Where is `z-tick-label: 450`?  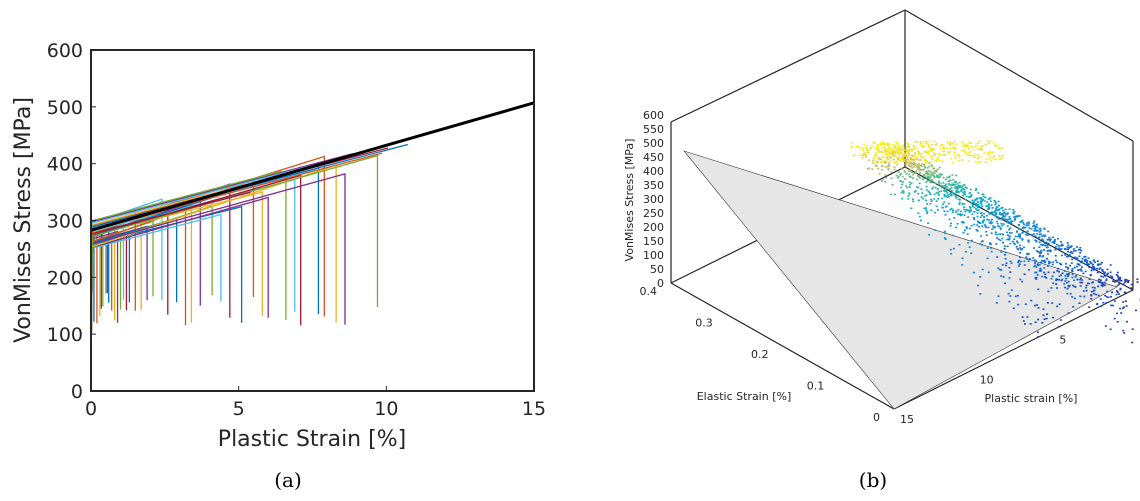 z-tick-label: 450 is located at coordinates (653, 157).